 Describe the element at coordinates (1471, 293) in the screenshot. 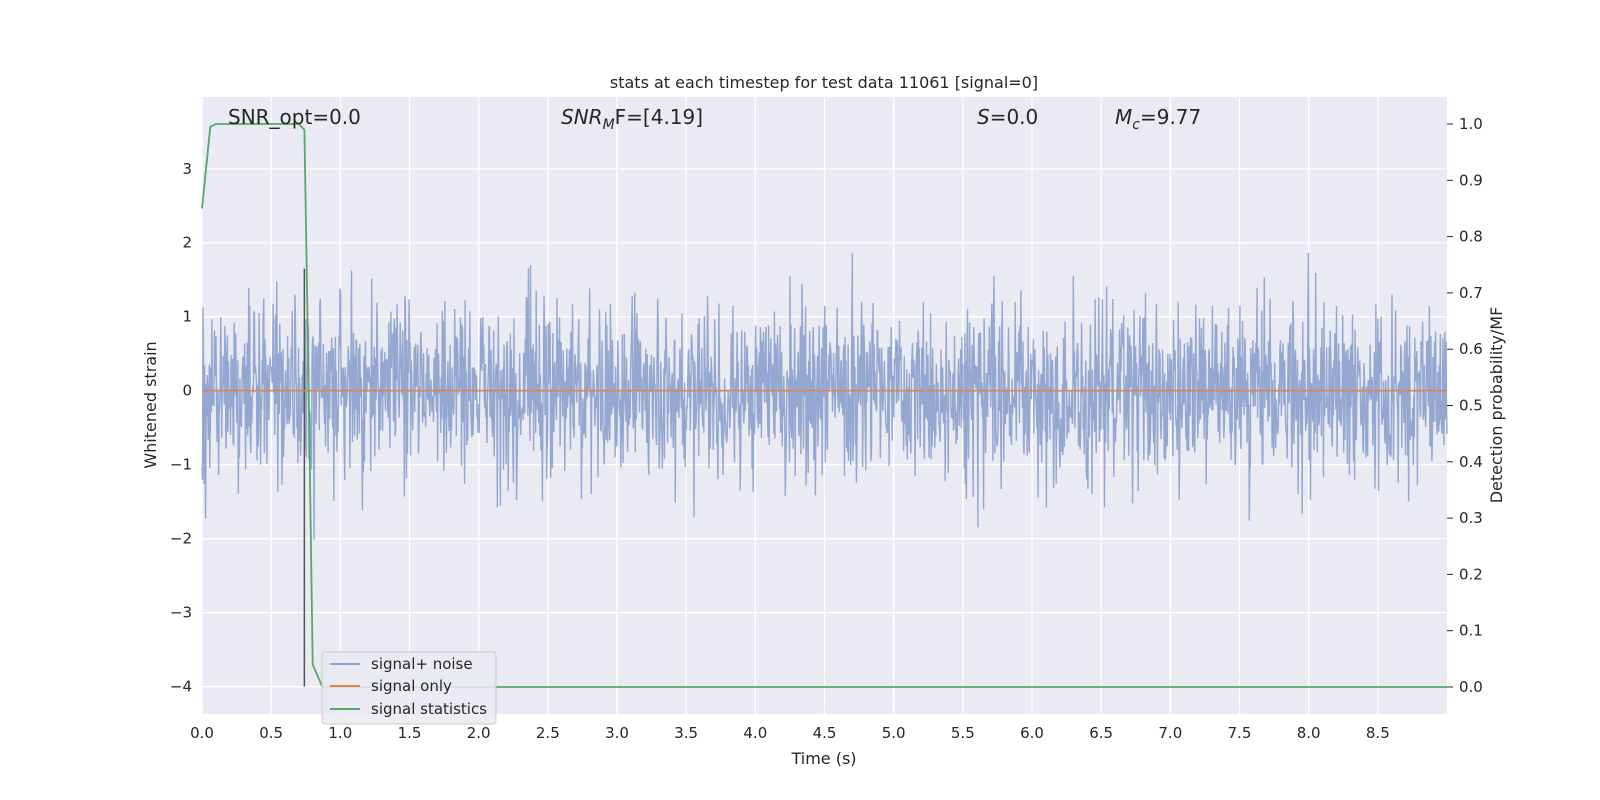

I see `y2-tick-label: 0.7` at that location.